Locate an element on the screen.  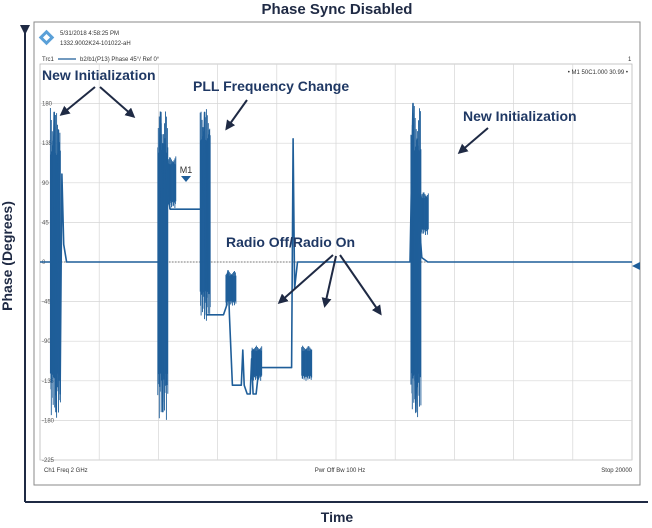
y-tick-label: -180 is located at coordinates (48, 421).